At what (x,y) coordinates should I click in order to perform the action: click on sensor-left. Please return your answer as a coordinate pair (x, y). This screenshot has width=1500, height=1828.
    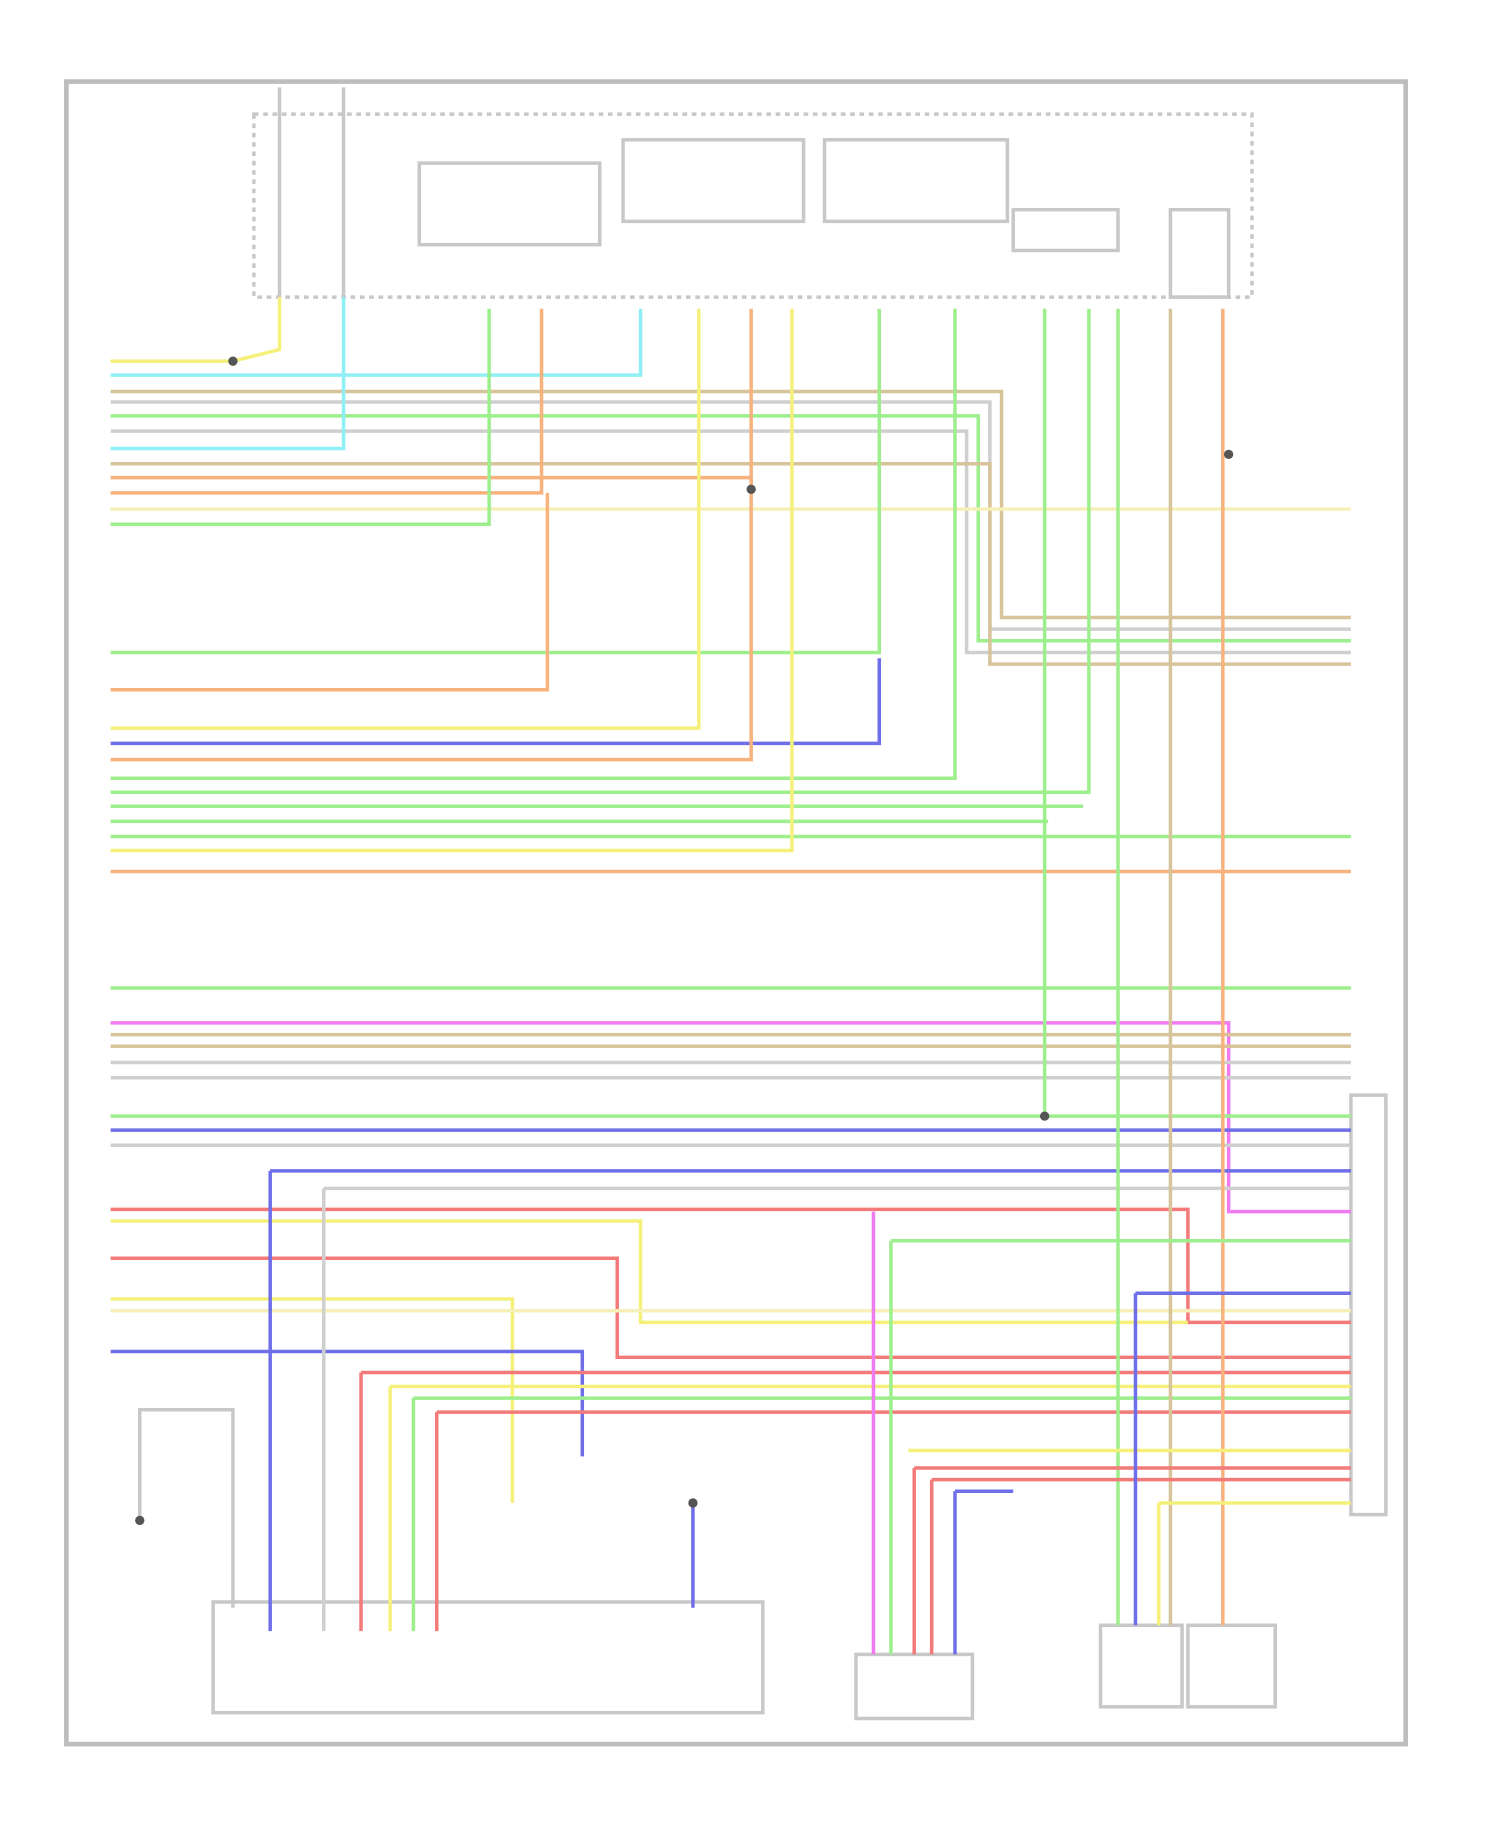
    Looking at the image, I should click on (1141, 1666).